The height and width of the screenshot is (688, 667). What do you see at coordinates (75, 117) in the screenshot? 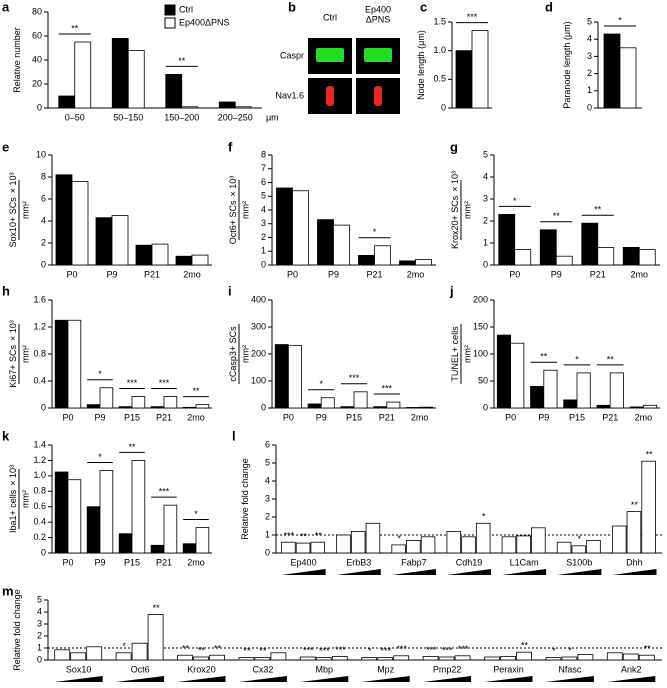
I see `x-tick-label: 0–50` at bounding box center [75, 117].